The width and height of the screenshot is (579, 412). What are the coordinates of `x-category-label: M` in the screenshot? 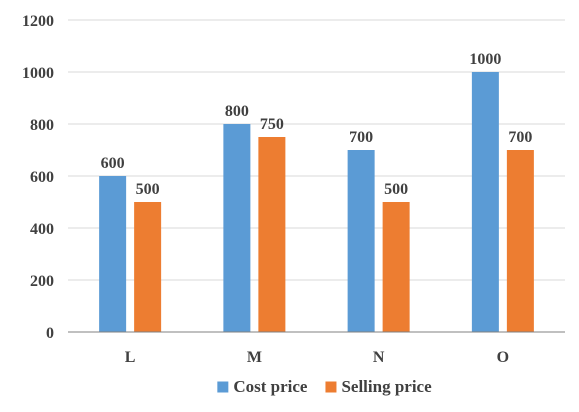 It's located at (254, 357).